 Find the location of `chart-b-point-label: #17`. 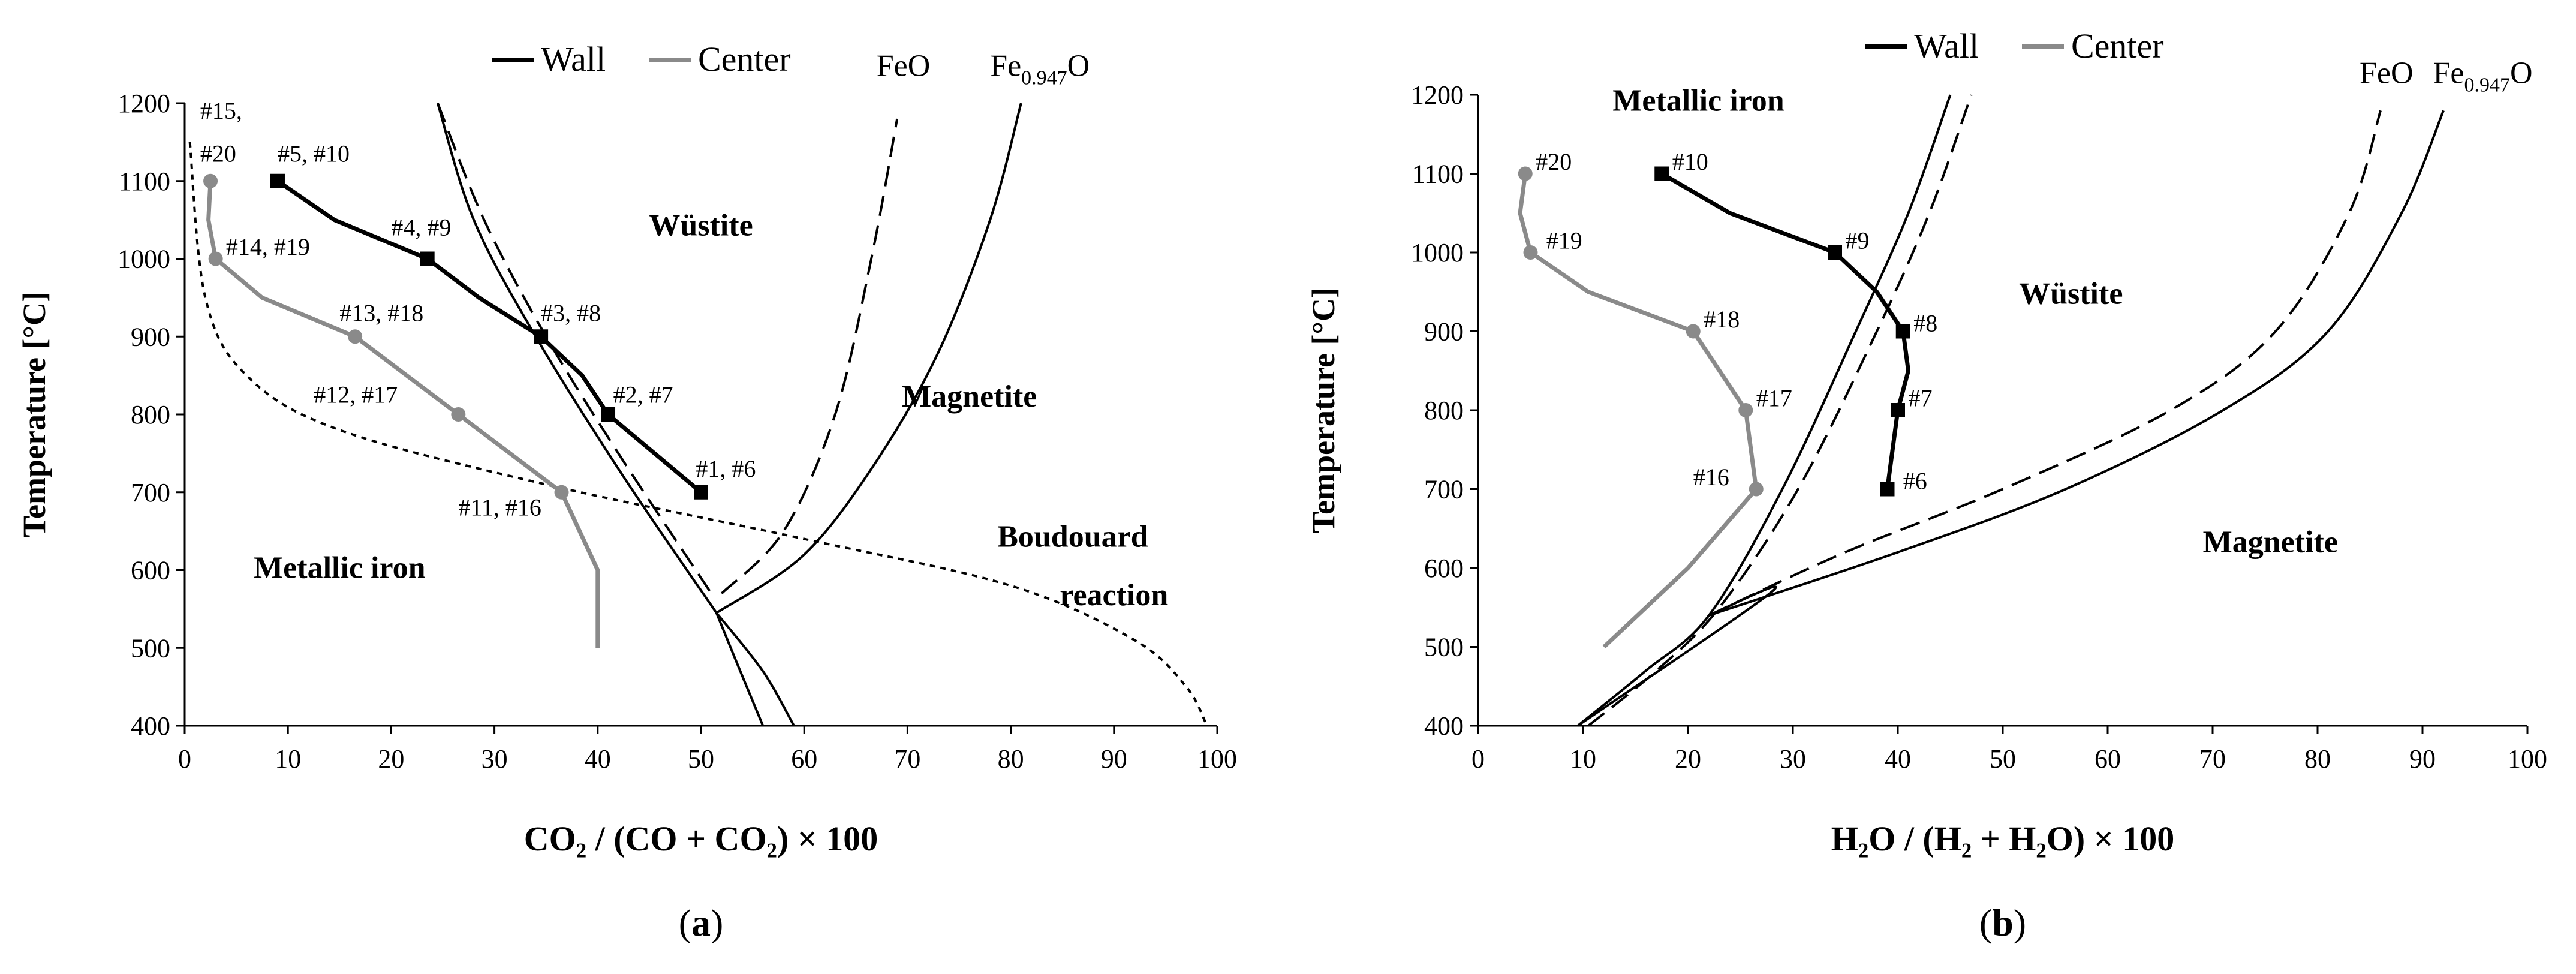

chart-b-point-label: #17 is located at coordinates (1774, 397).